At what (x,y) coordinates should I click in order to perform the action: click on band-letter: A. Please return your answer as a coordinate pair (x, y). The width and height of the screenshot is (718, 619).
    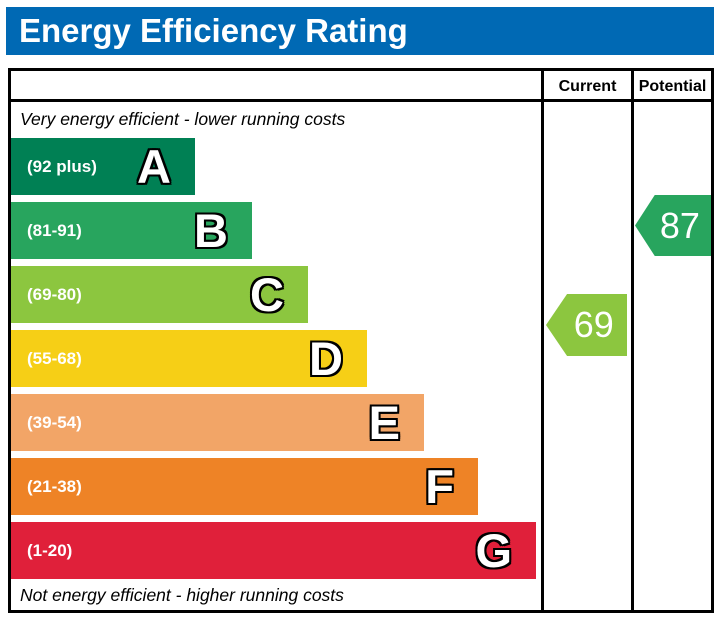
    Looking at the image, I should click on (154, 166).